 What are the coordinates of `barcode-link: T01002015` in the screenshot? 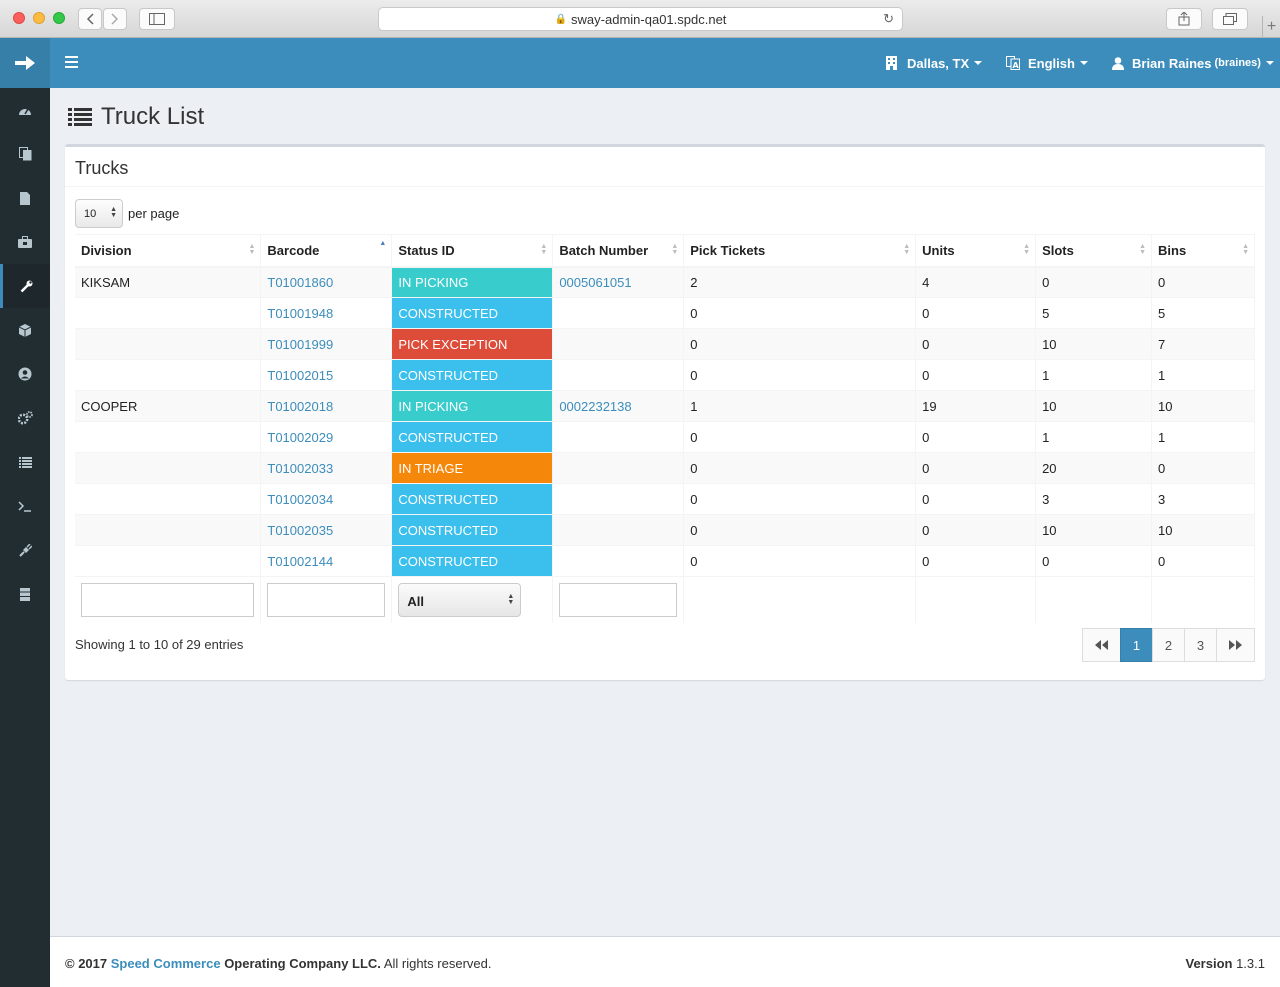 It's located at (300, 375).